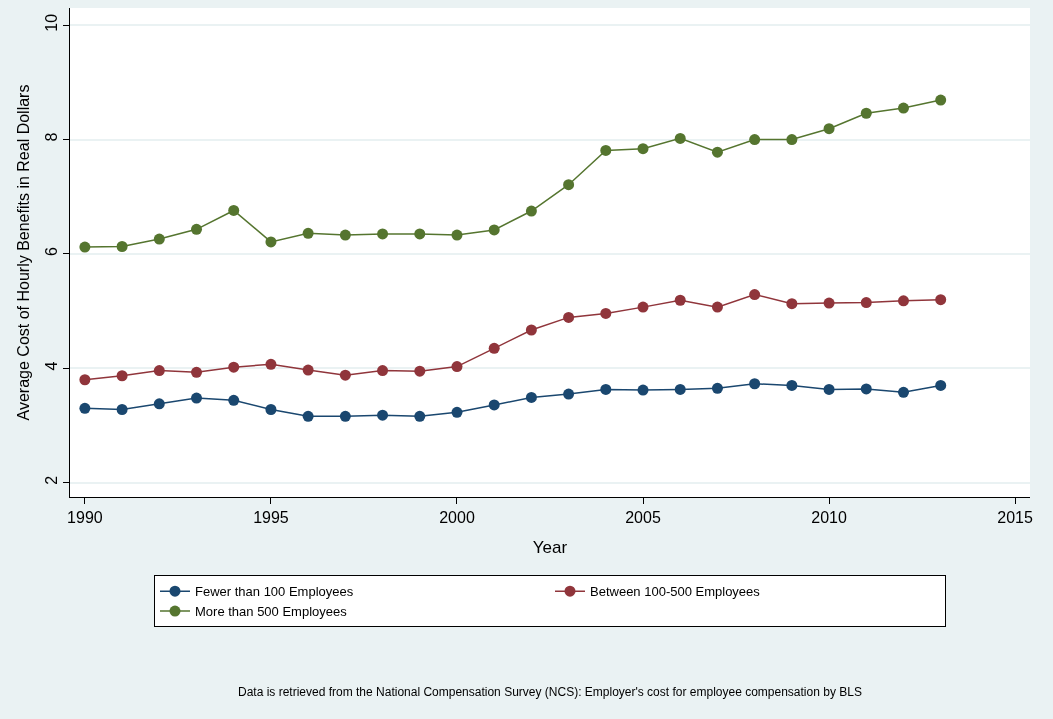  What do you see at coordinates (550, 692) in the screenshot?
I see `text: Data is retrieved from the National Compensation Survey (NCS): Employer's cost for employee compensation by BLS` at bounding box center [550, 692].